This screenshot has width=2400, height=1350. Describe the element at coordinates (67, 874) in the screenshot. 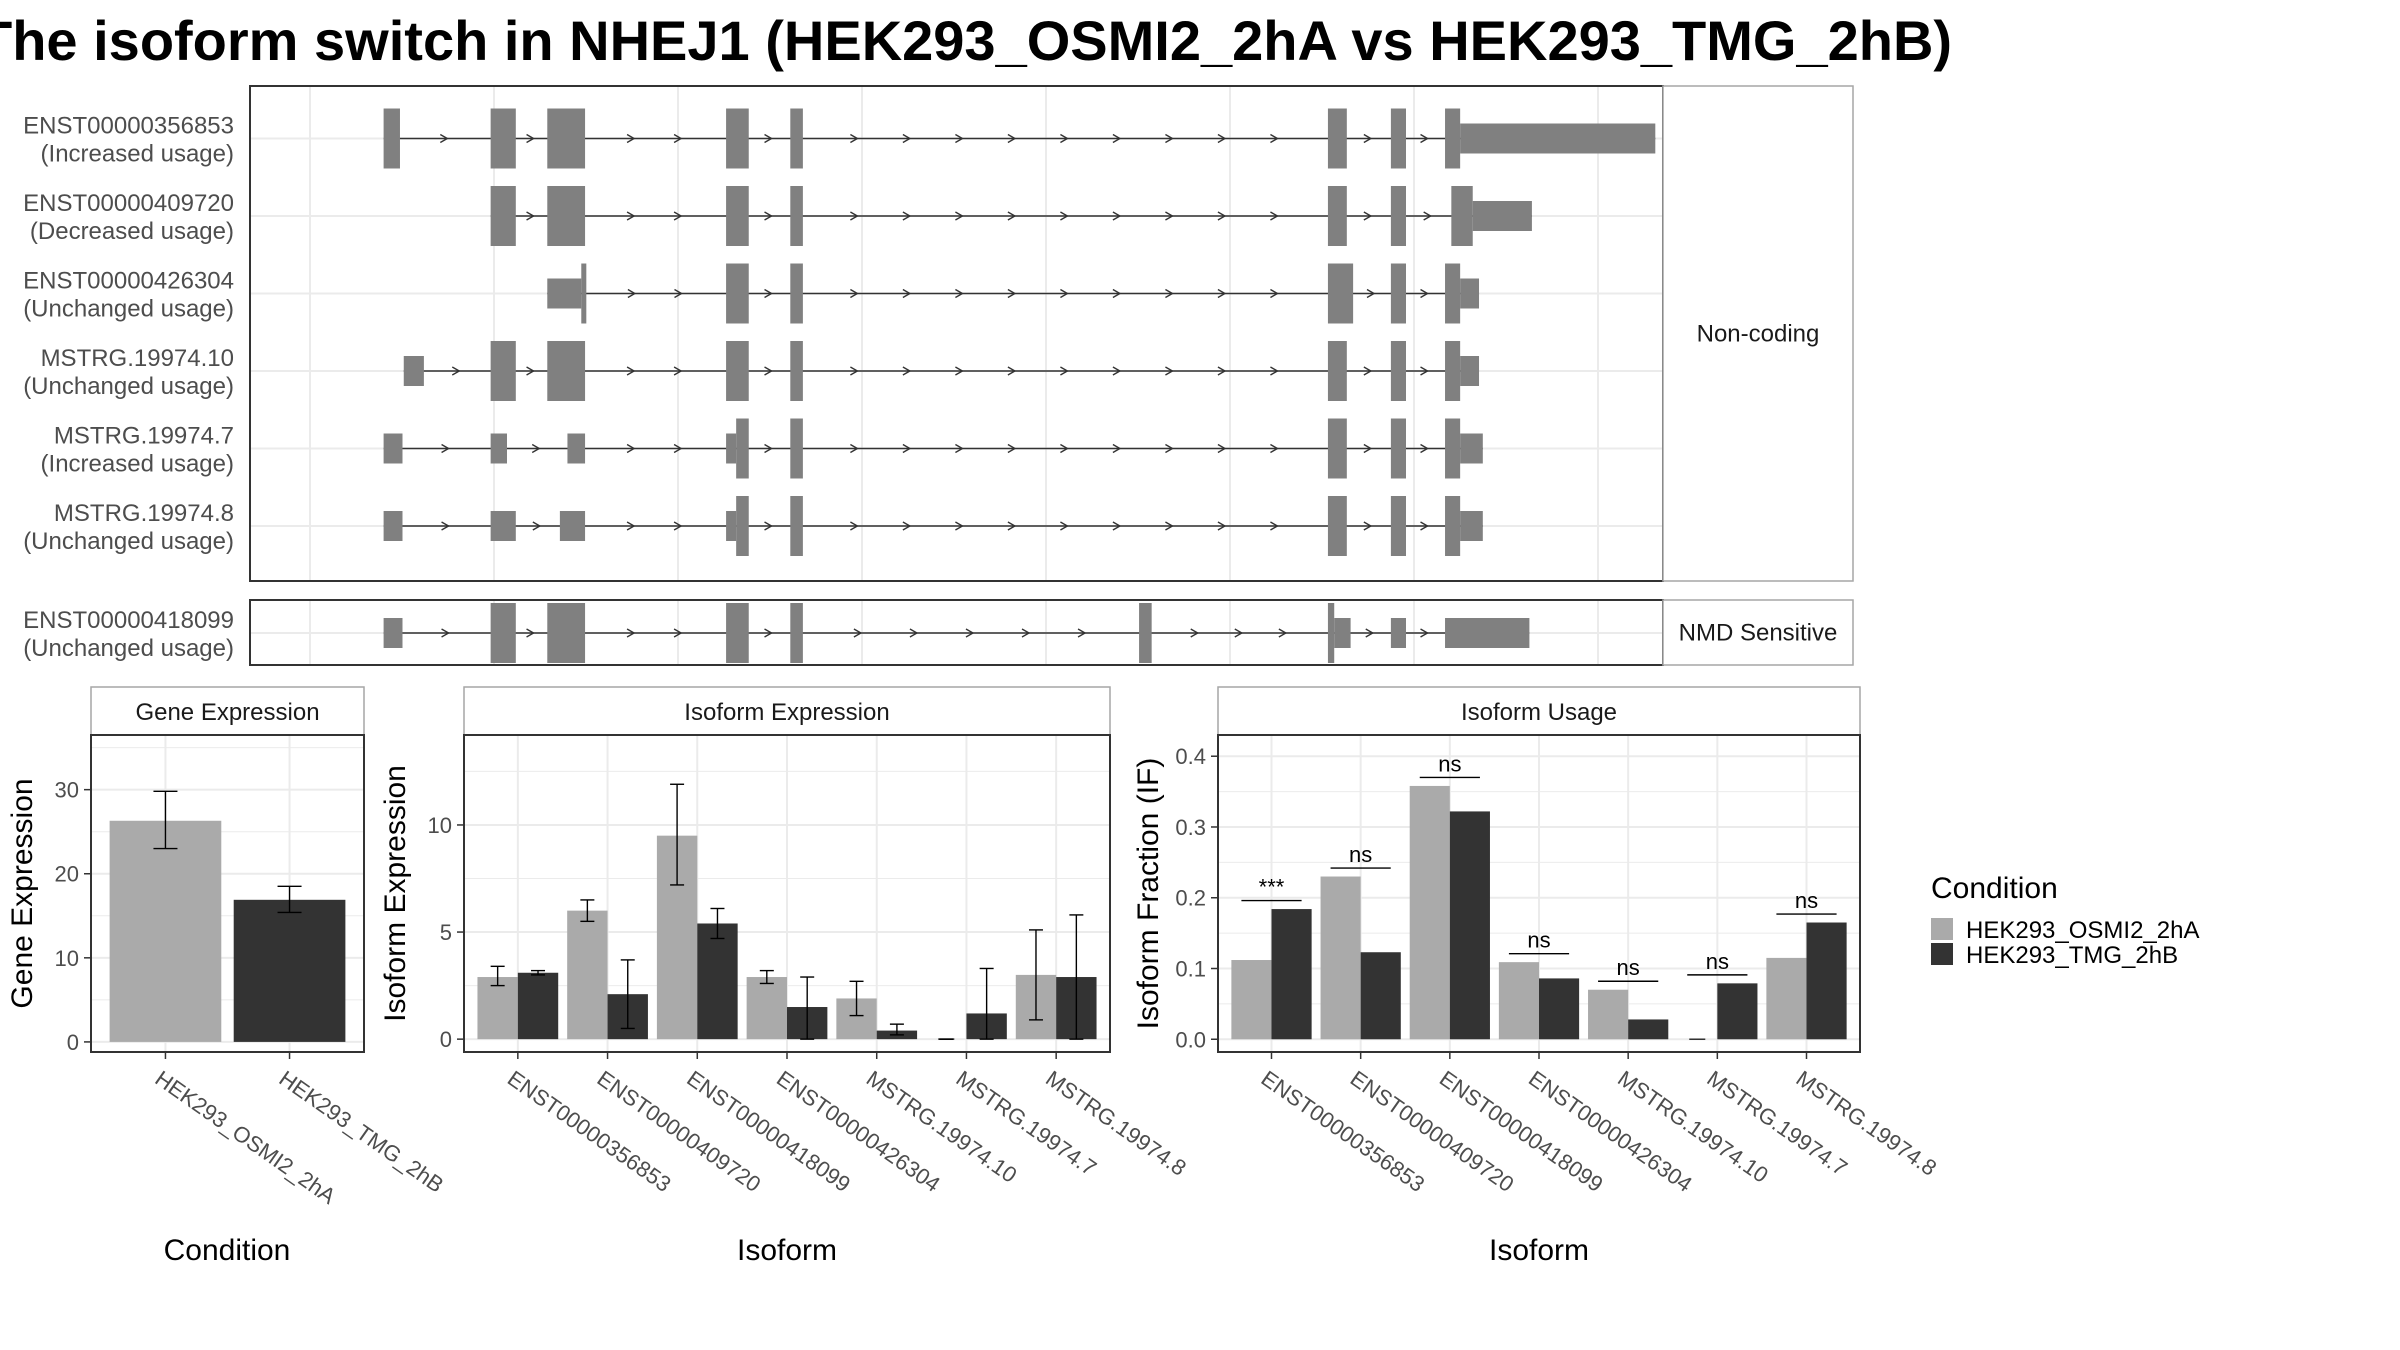

I see `y-tick-label: 20` at that location.